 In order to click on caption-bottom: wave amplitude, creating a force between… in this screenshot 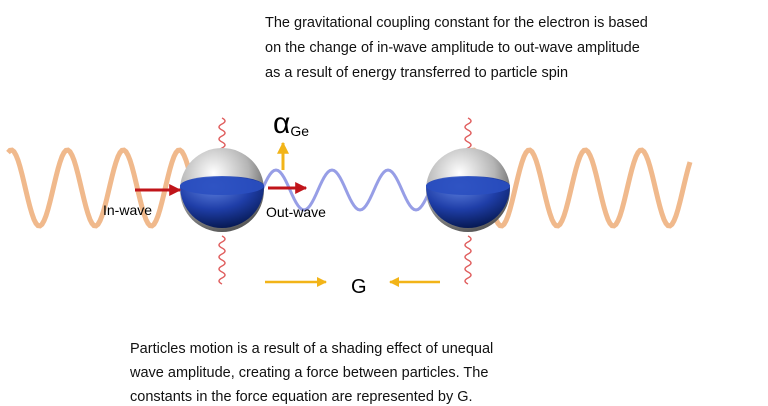, I will do `click(308, 373)`.